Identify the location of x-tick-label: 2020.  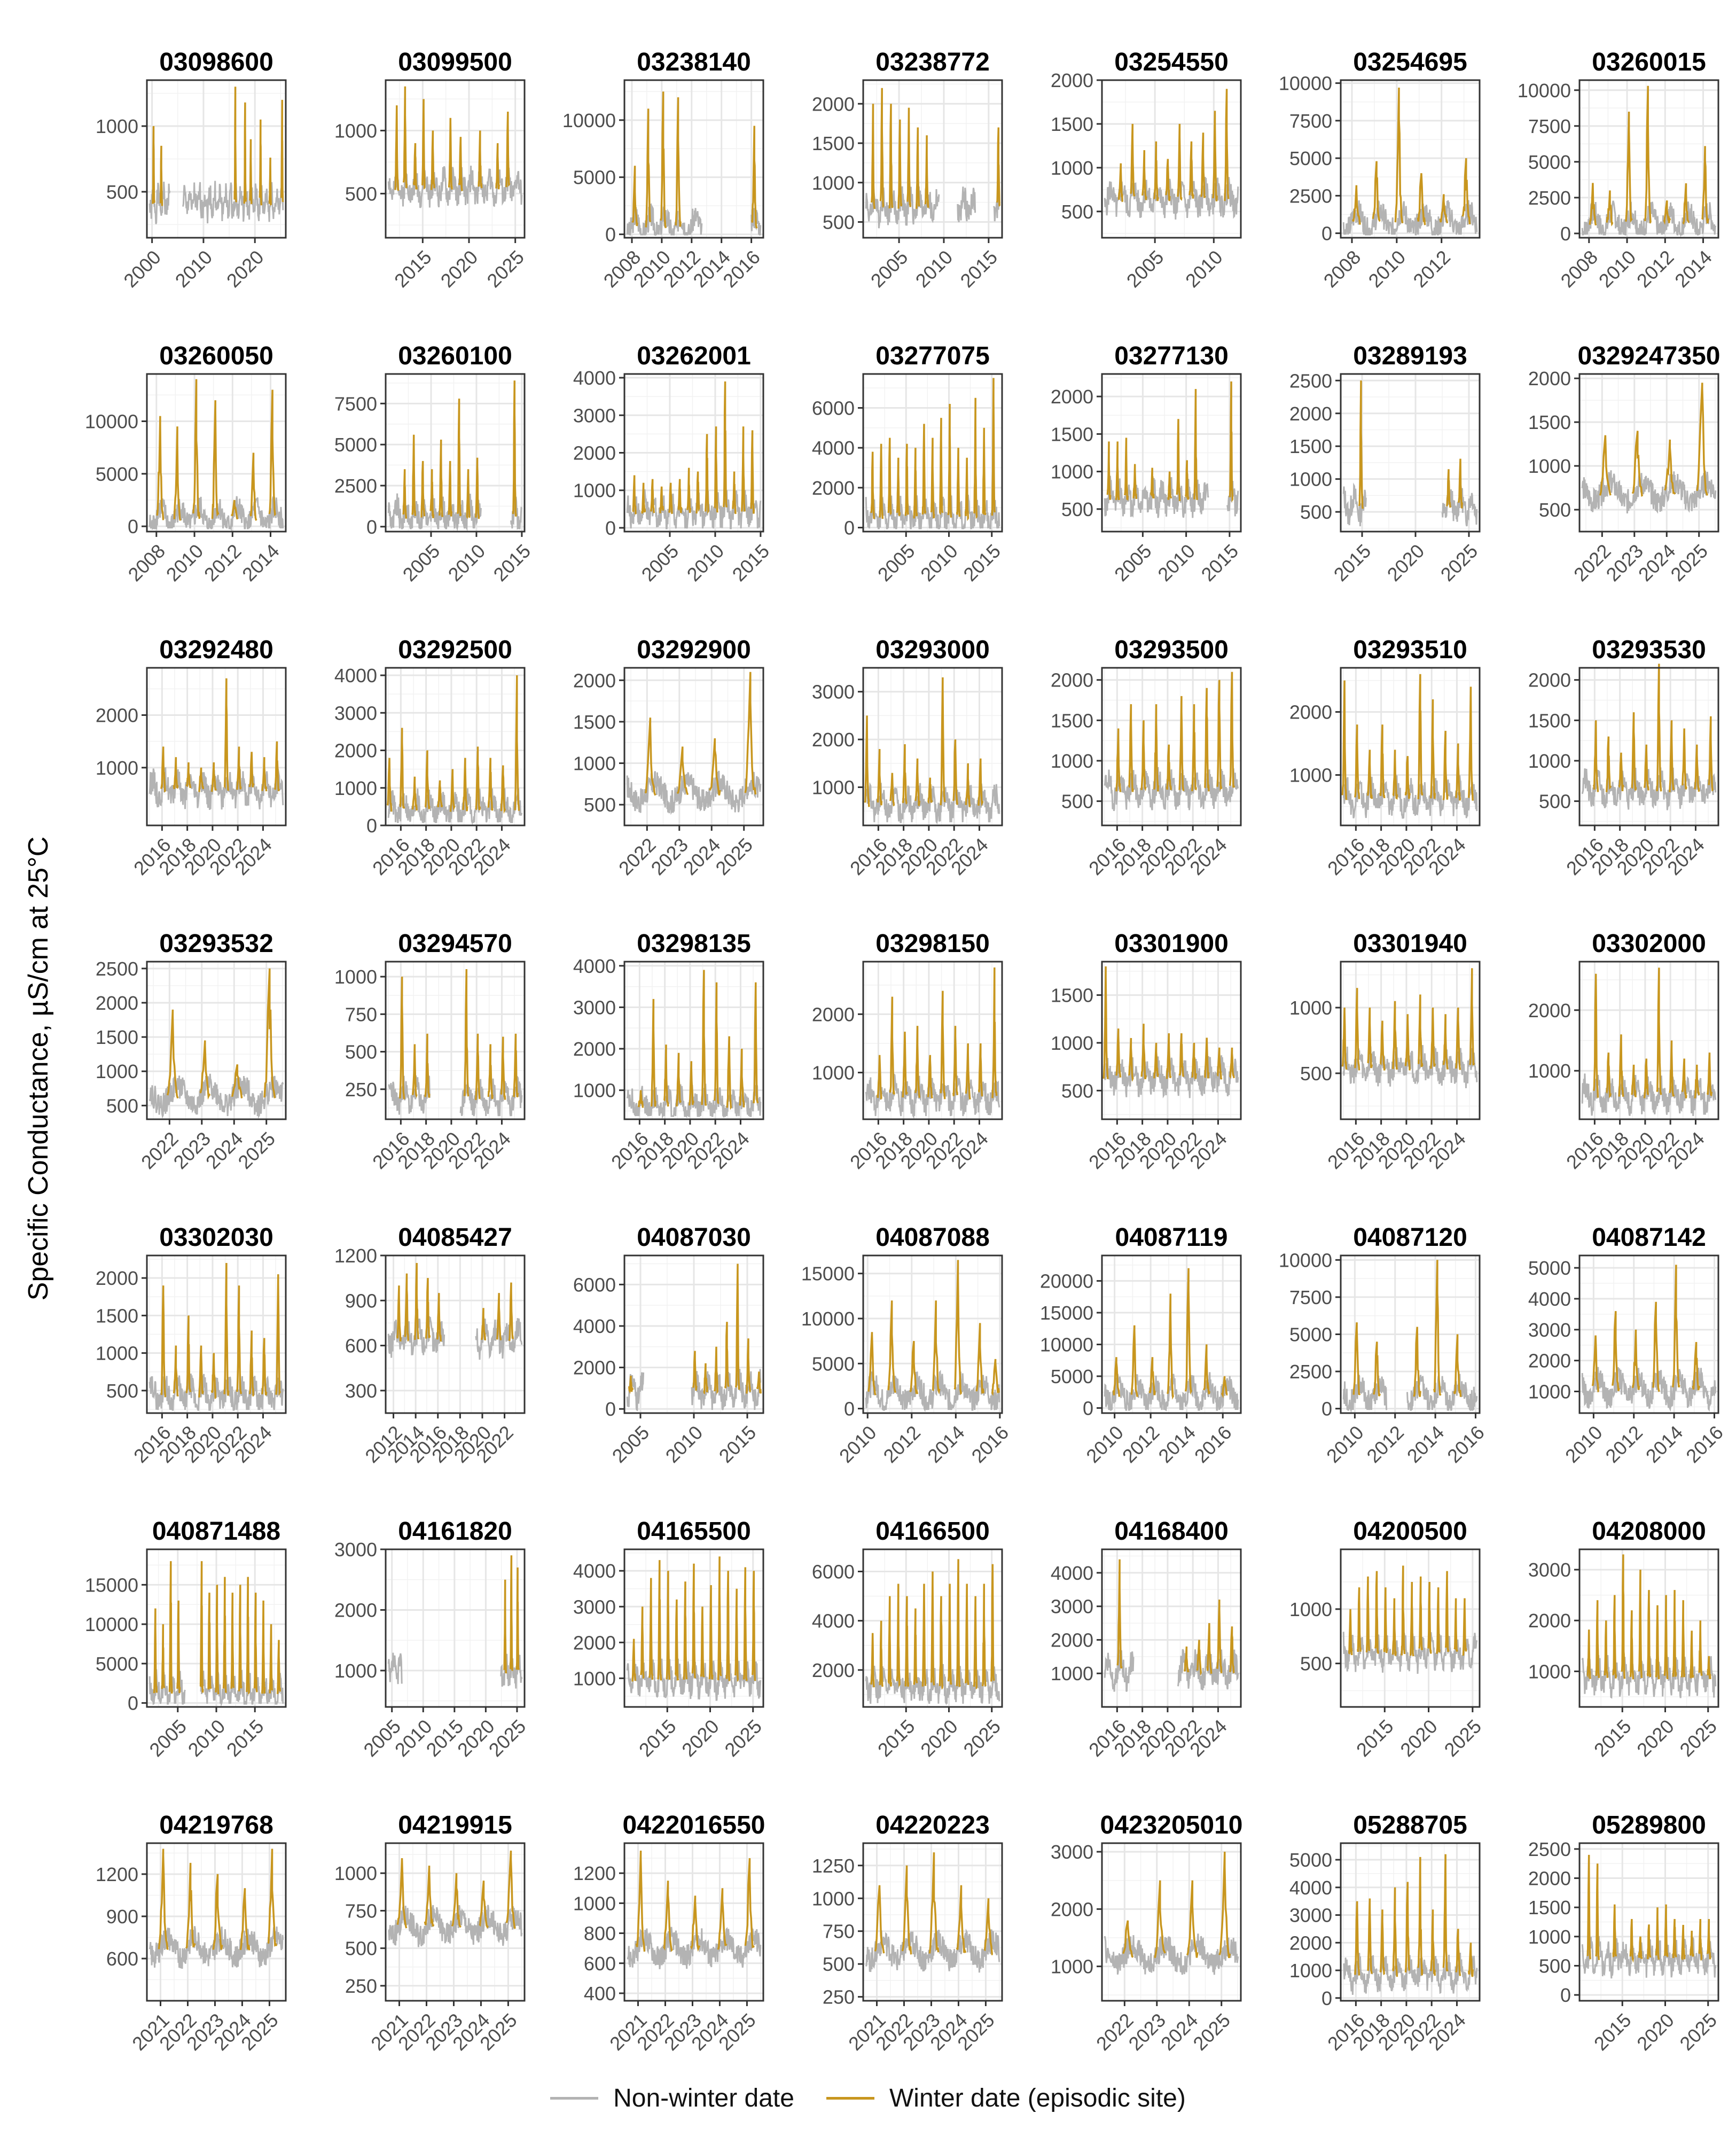
(1655, 1738).